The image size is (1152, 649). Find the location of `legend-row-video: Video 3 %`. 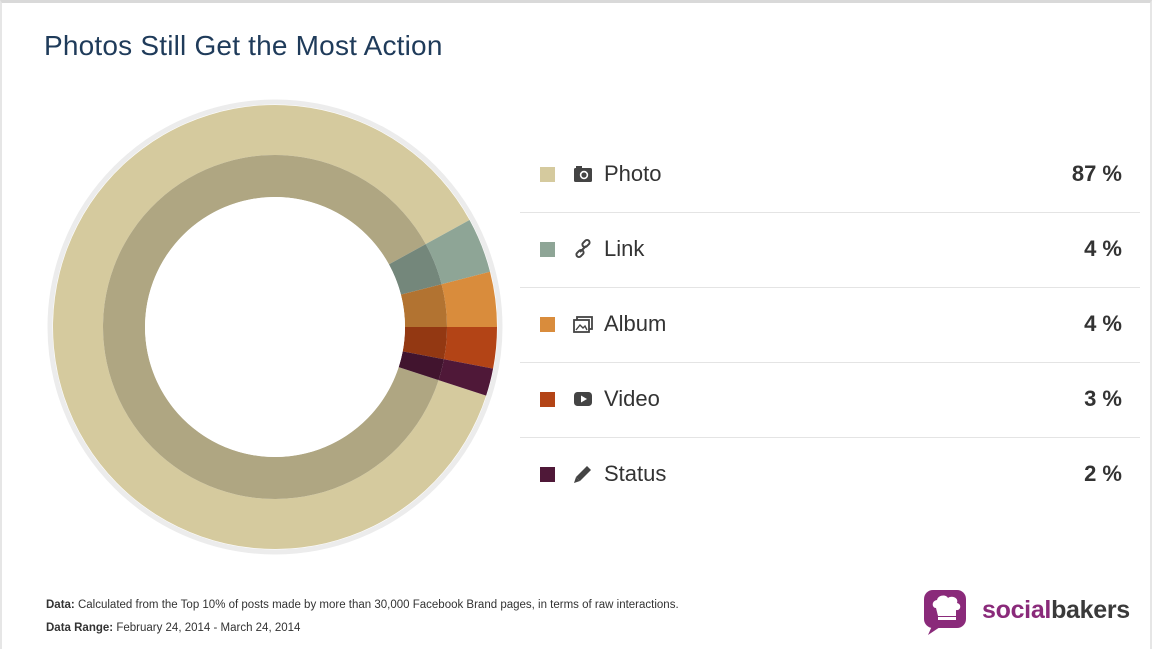

legend-row-video: Video 3 % is located at coordinates (830, 400).